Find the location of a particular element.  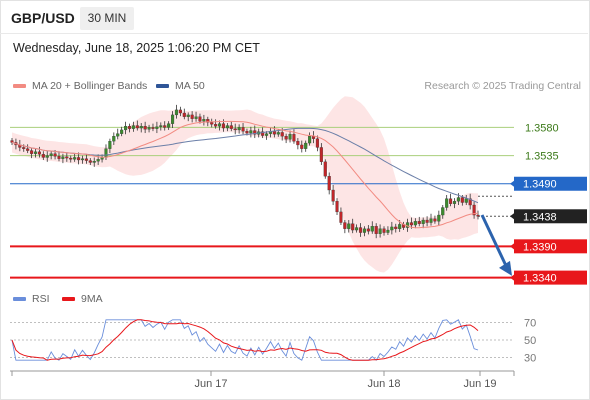

level-label-1.3490: 1.3490 is located at coordinates (540, 185).